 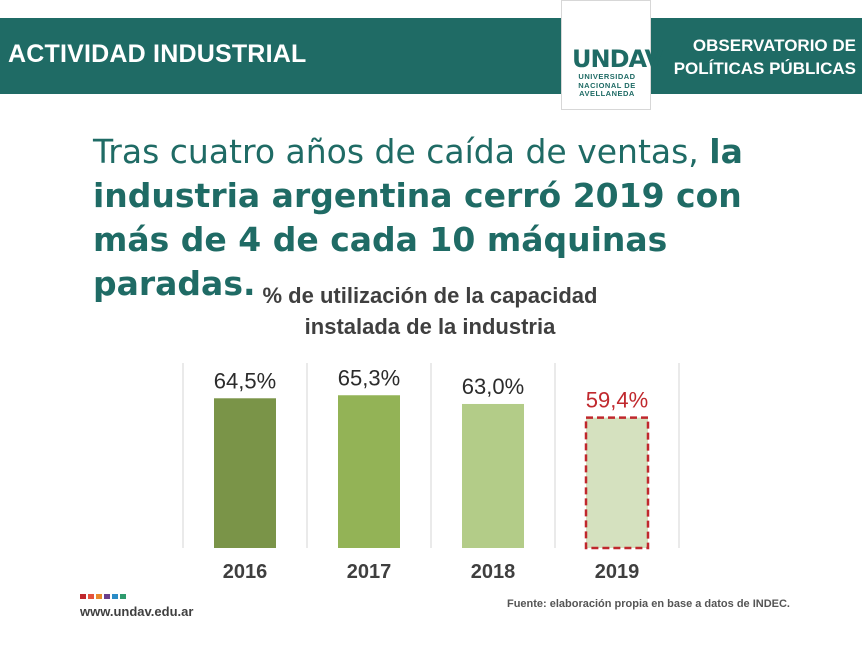 I want to click on x-tick-label-2018: 2018, so click(x=493, y=572).